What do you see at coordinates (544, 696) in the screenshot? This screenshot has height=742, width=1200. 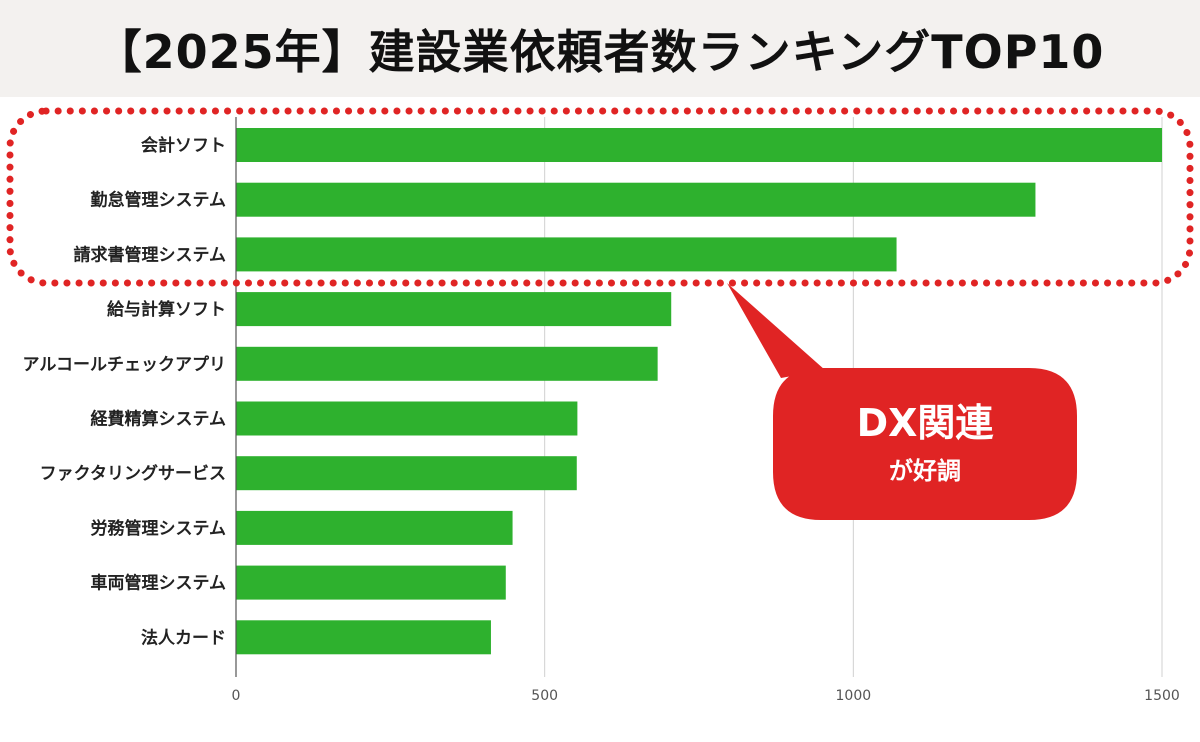 I see `x-tick-label: 500` at bounding box center [544, 696].